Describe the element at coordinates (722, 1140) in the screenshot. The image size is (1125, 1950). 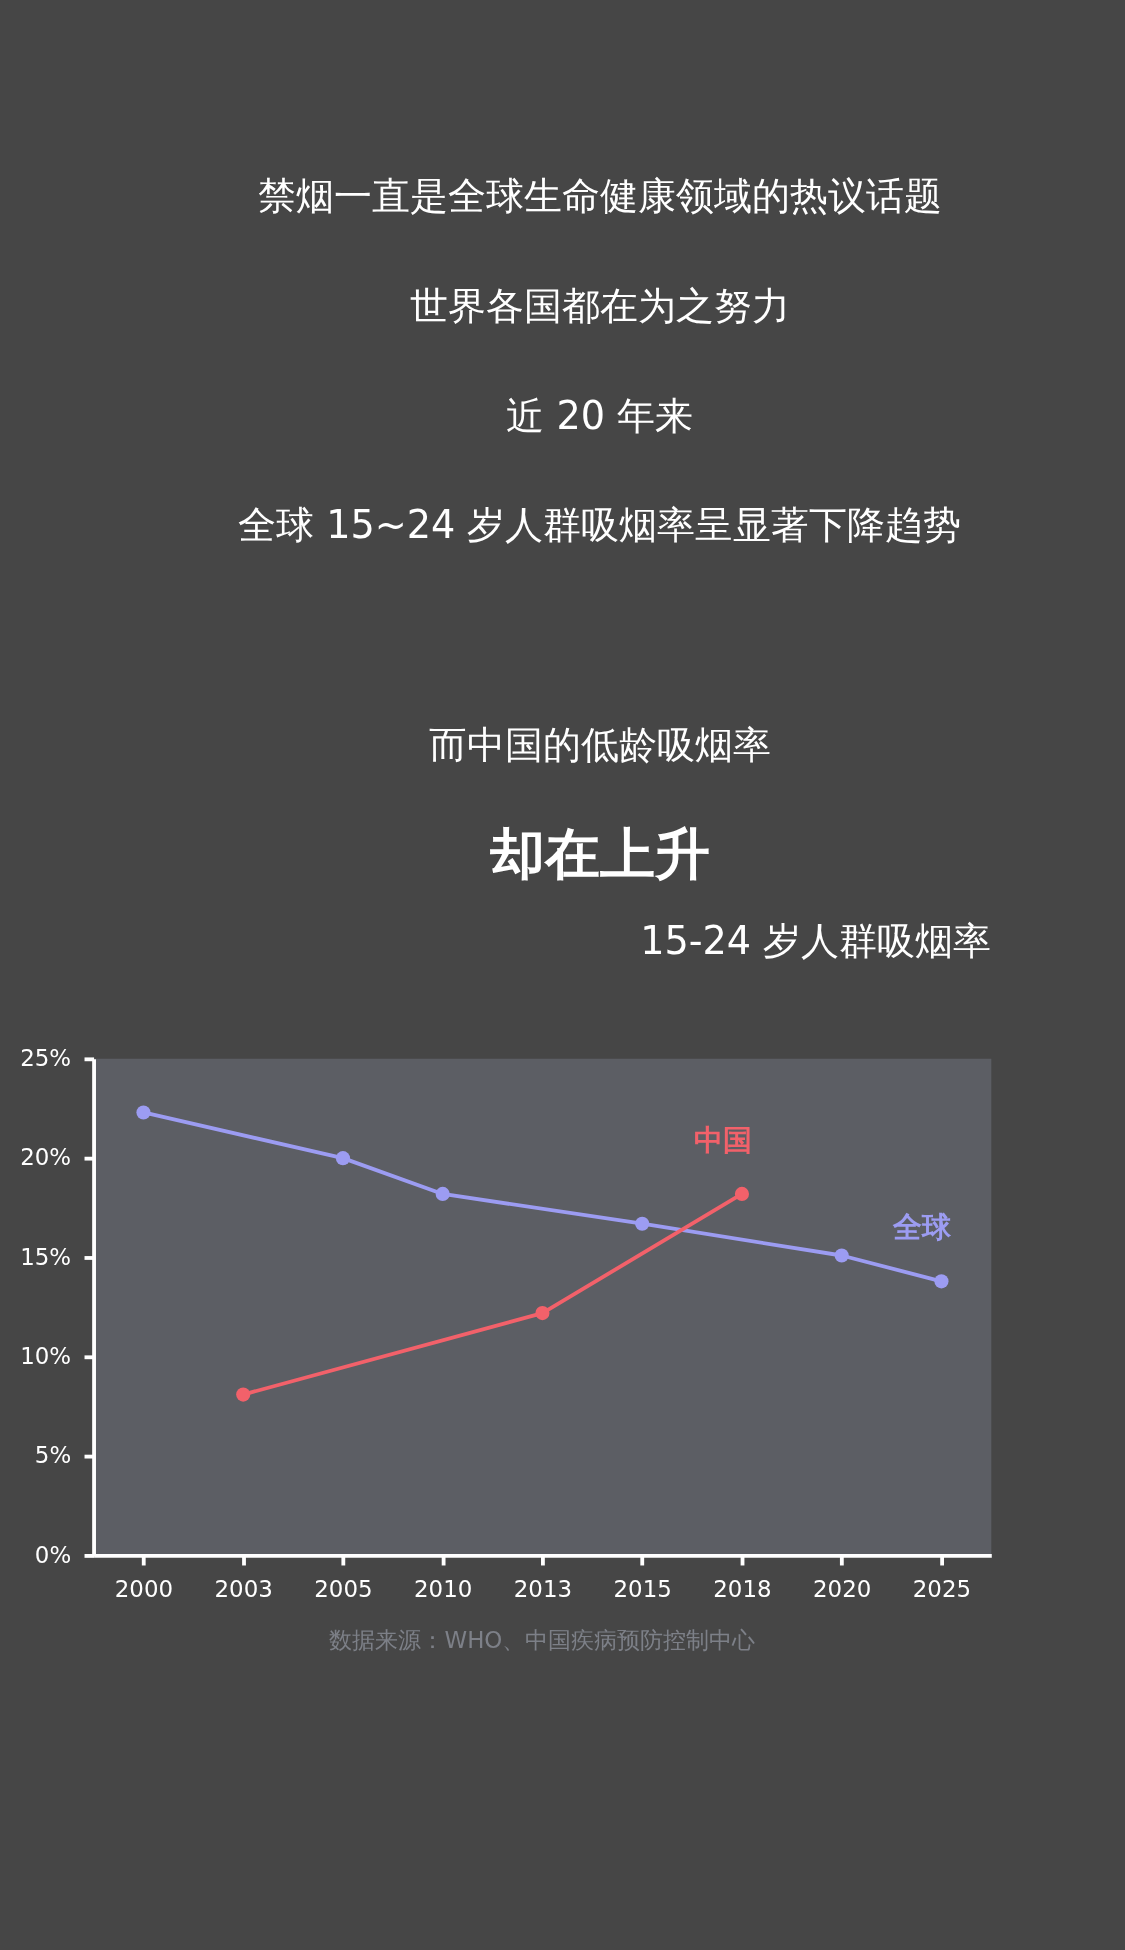
I see `series-label: 中国` at that location.